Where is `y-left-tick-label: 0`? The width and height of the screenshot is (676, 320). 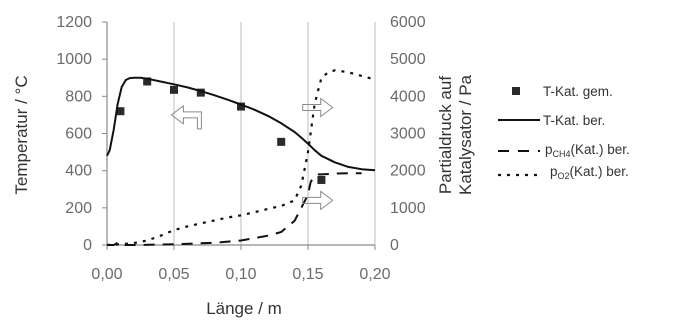 y-left-tick-label: 0 is located at coordinates (87, 245).